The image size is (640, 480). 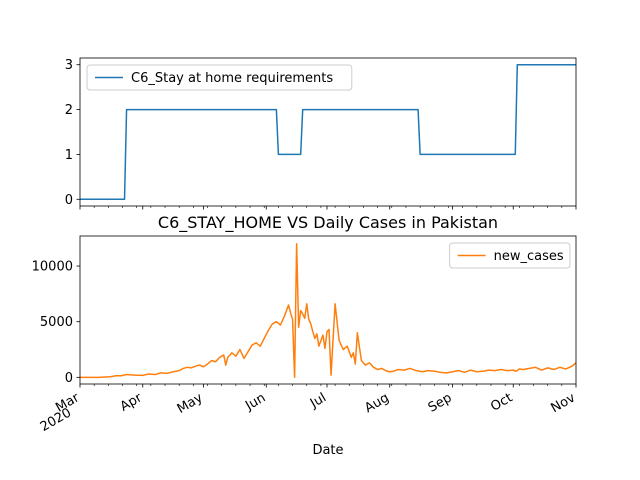 I want to click on y-tick-label: 2, so click(x=69, y=110).